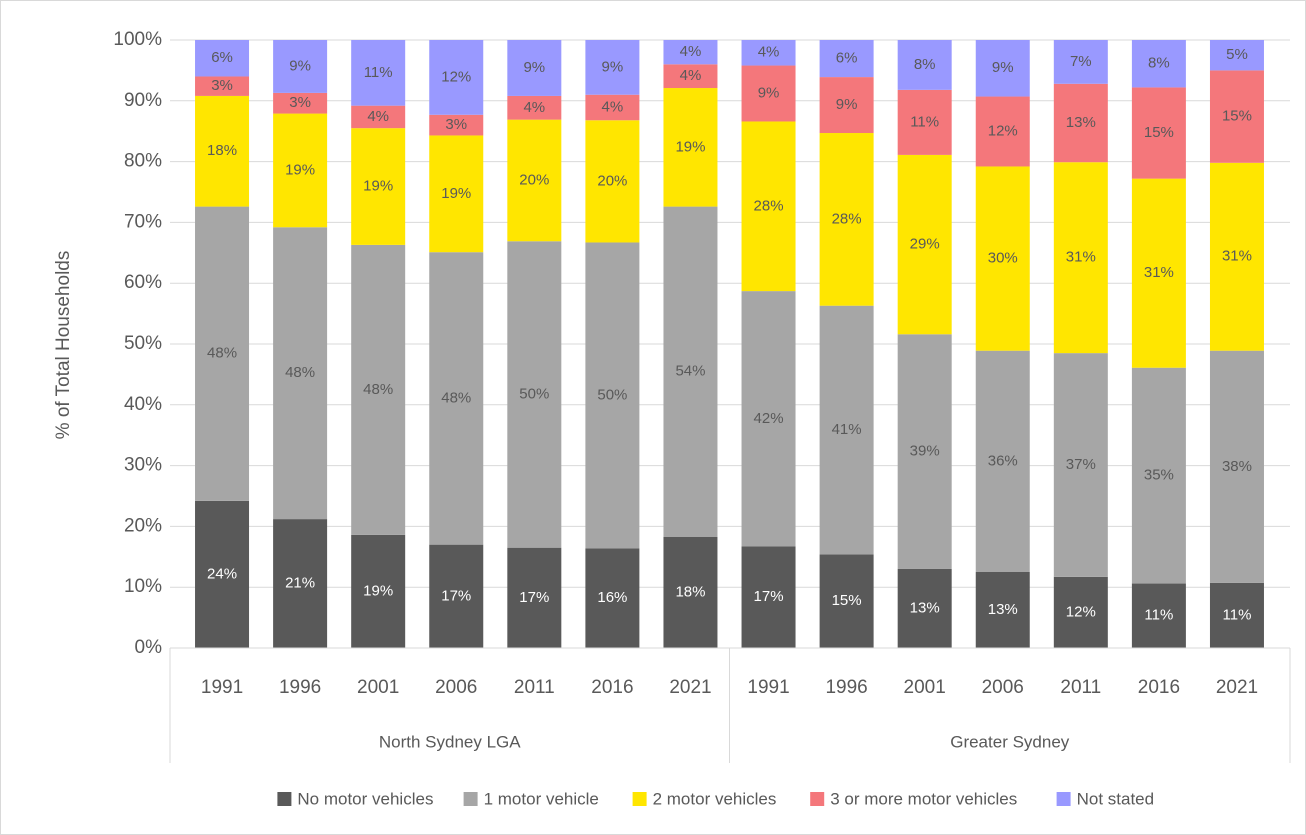 This screenshot has height=835, width=1306. What do you see at coordinates (1116, 798) in the screenshot?
I see `legend-label: Not stated` at bounding box center [1116, 798].